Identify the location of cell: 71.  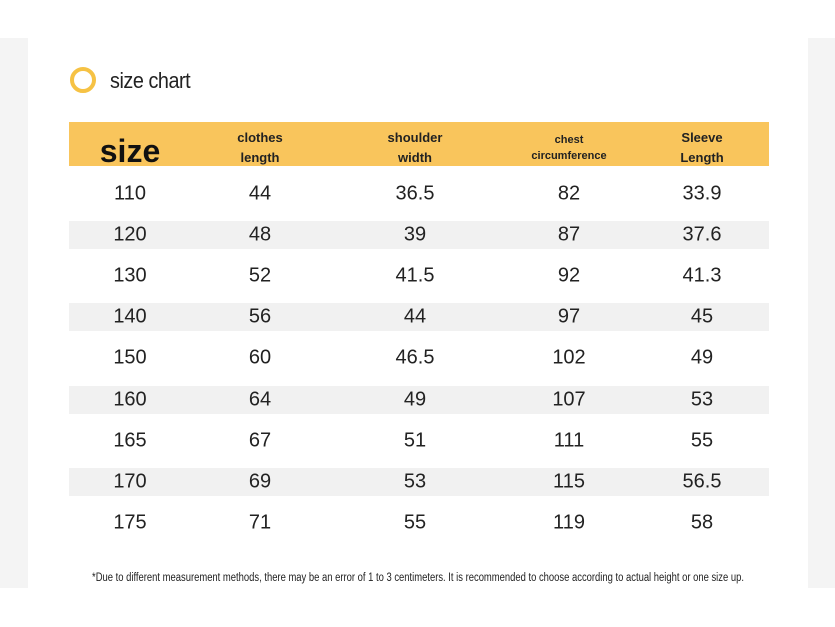
(260, 522).